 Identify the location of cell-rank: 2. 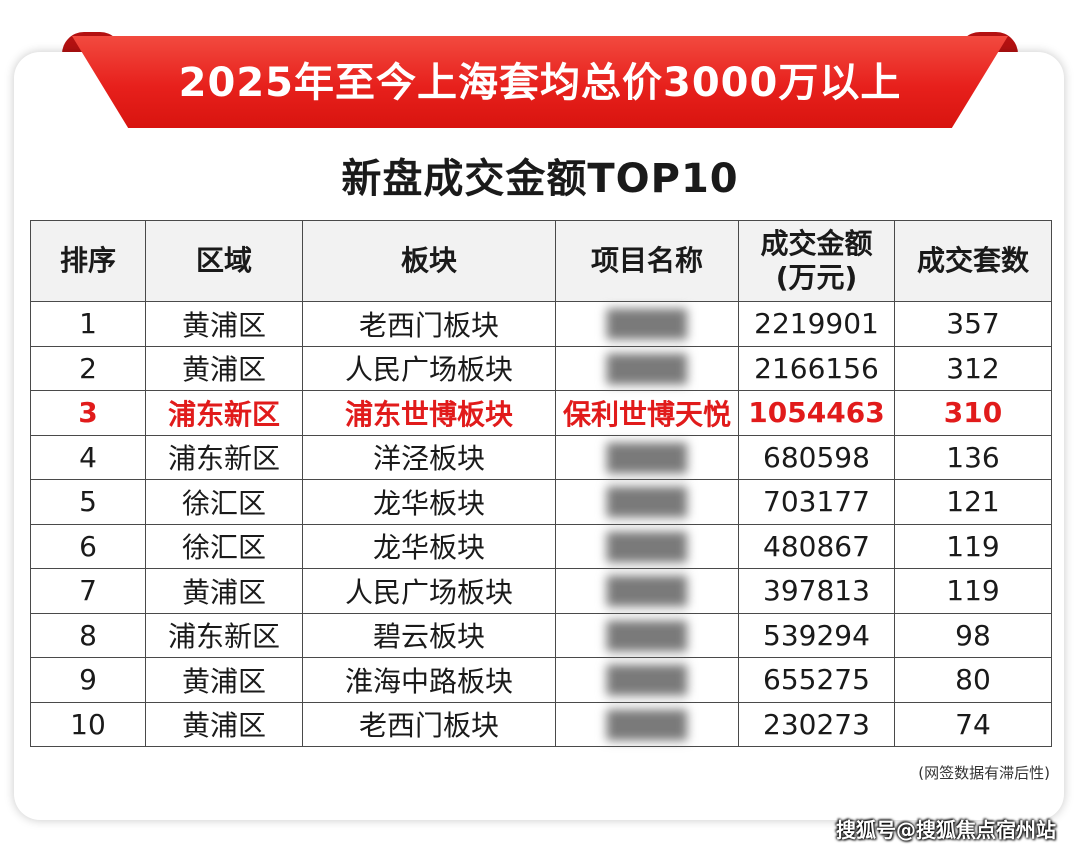
(88, 368).